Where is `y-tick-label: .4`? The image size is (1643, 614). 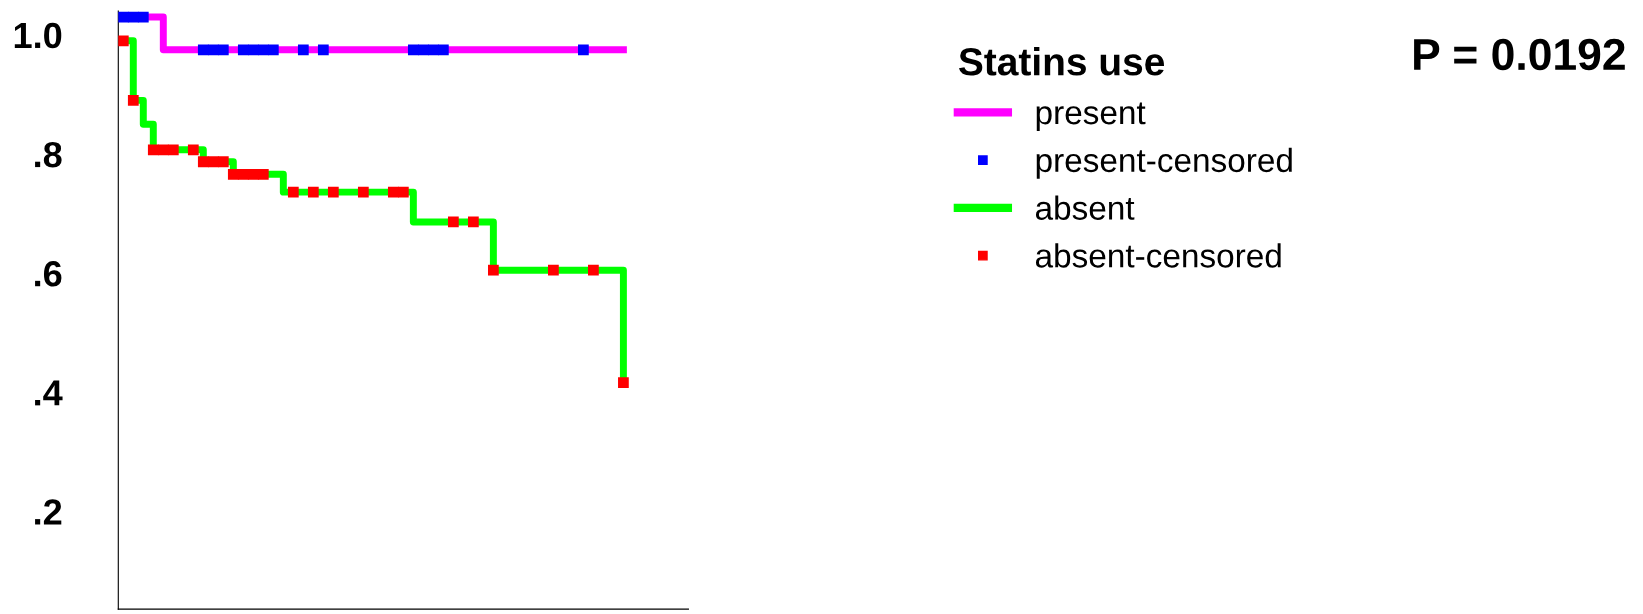 y-tick-label: .4 is located at coordinates (49, 393).